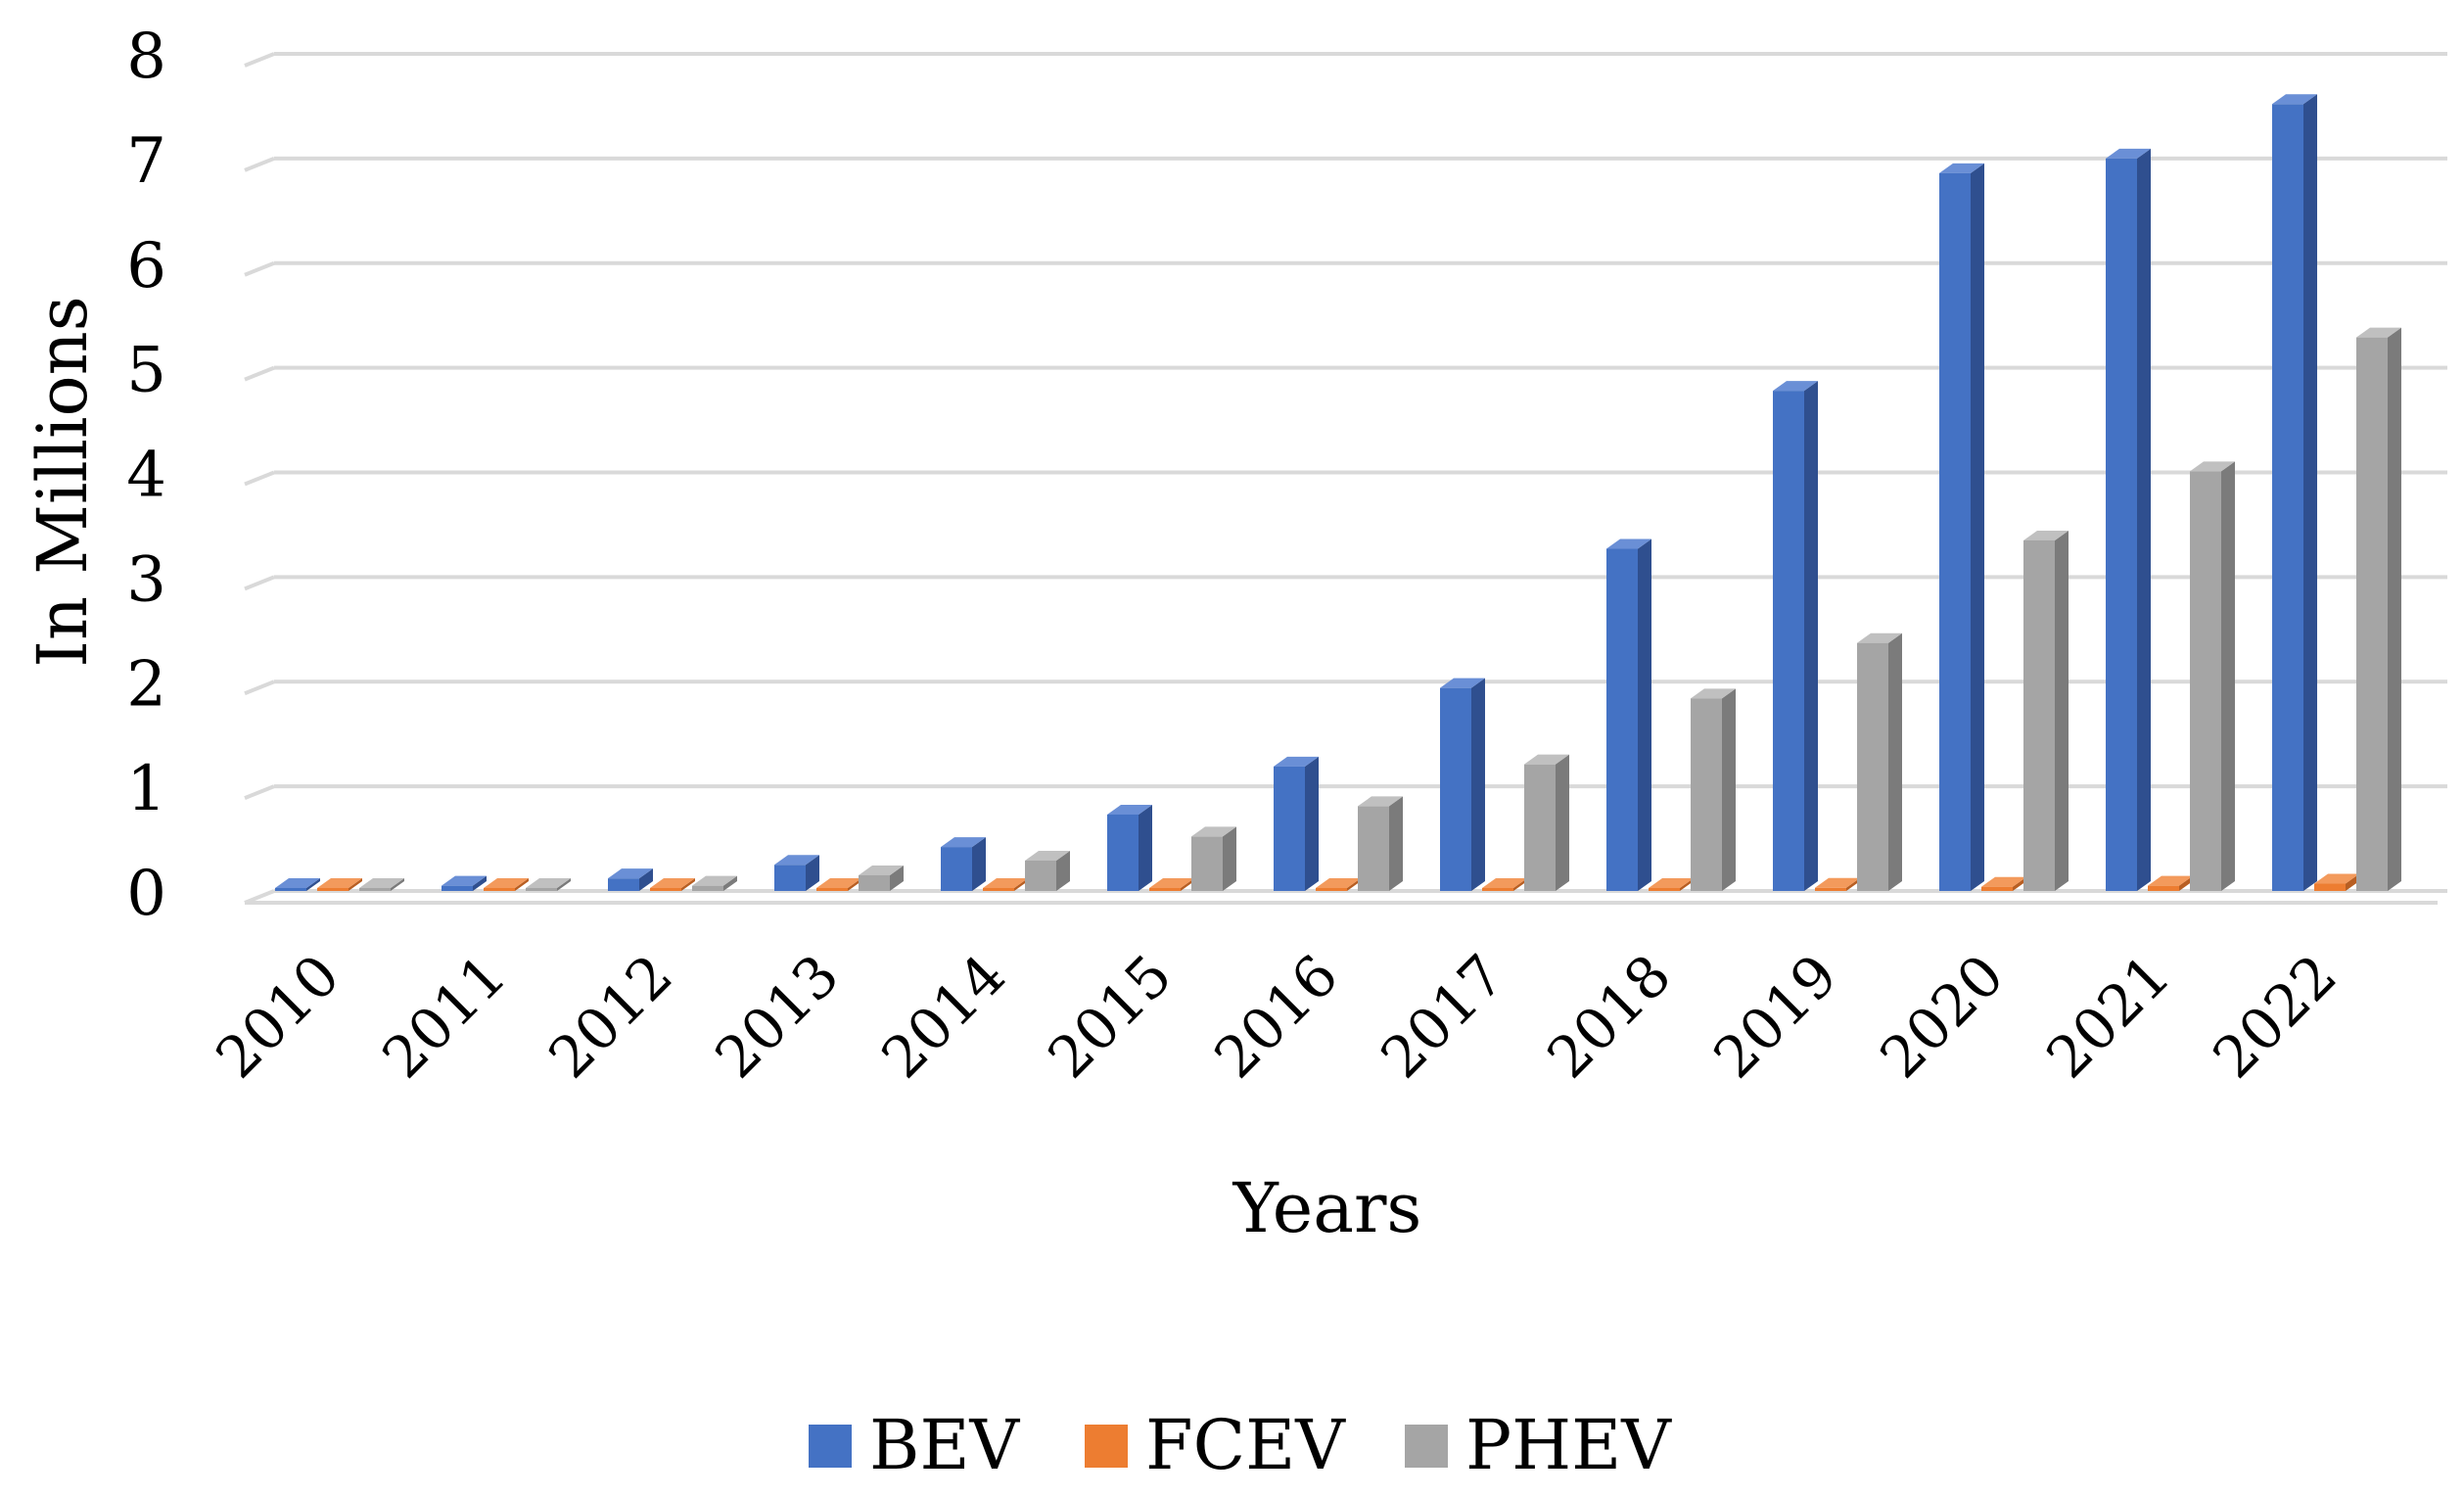 This screenshot has height=1498, width=2464. Describe the element at coordinates (1005, 884) in the screenshot. I see `bar-fcev-2014` at that location.